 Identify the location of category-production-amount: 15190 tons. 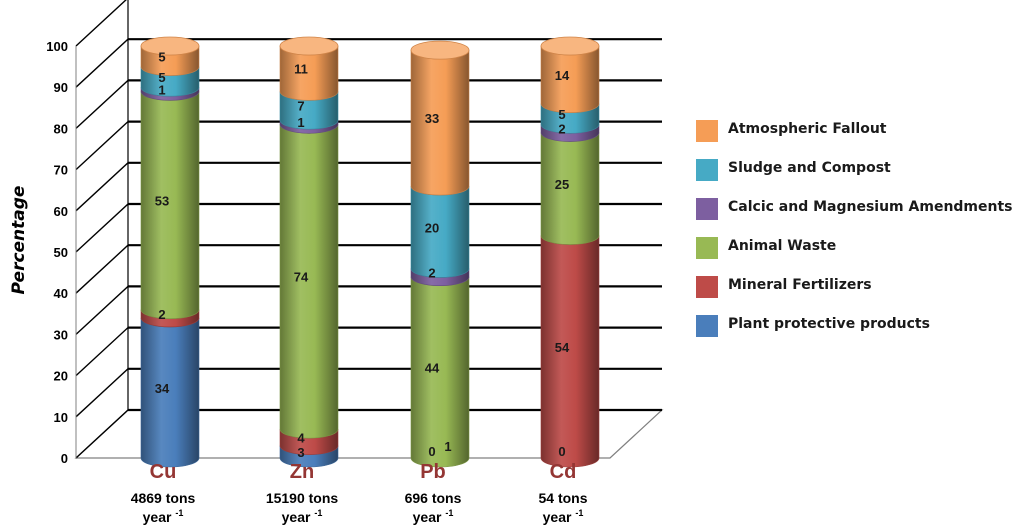
(302, 498).